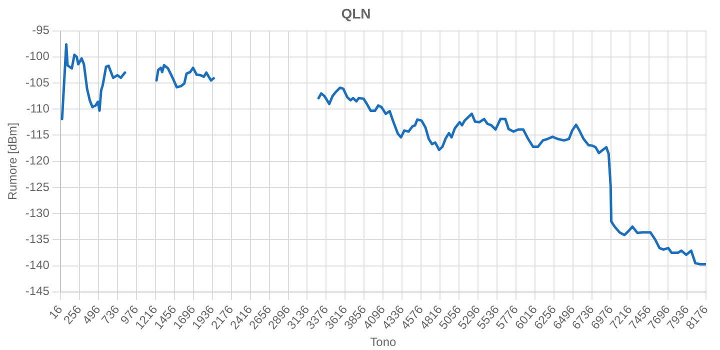 This screenshot has height=350, width=720. I want to click on y-tick-label: -135, so click(37, 239).